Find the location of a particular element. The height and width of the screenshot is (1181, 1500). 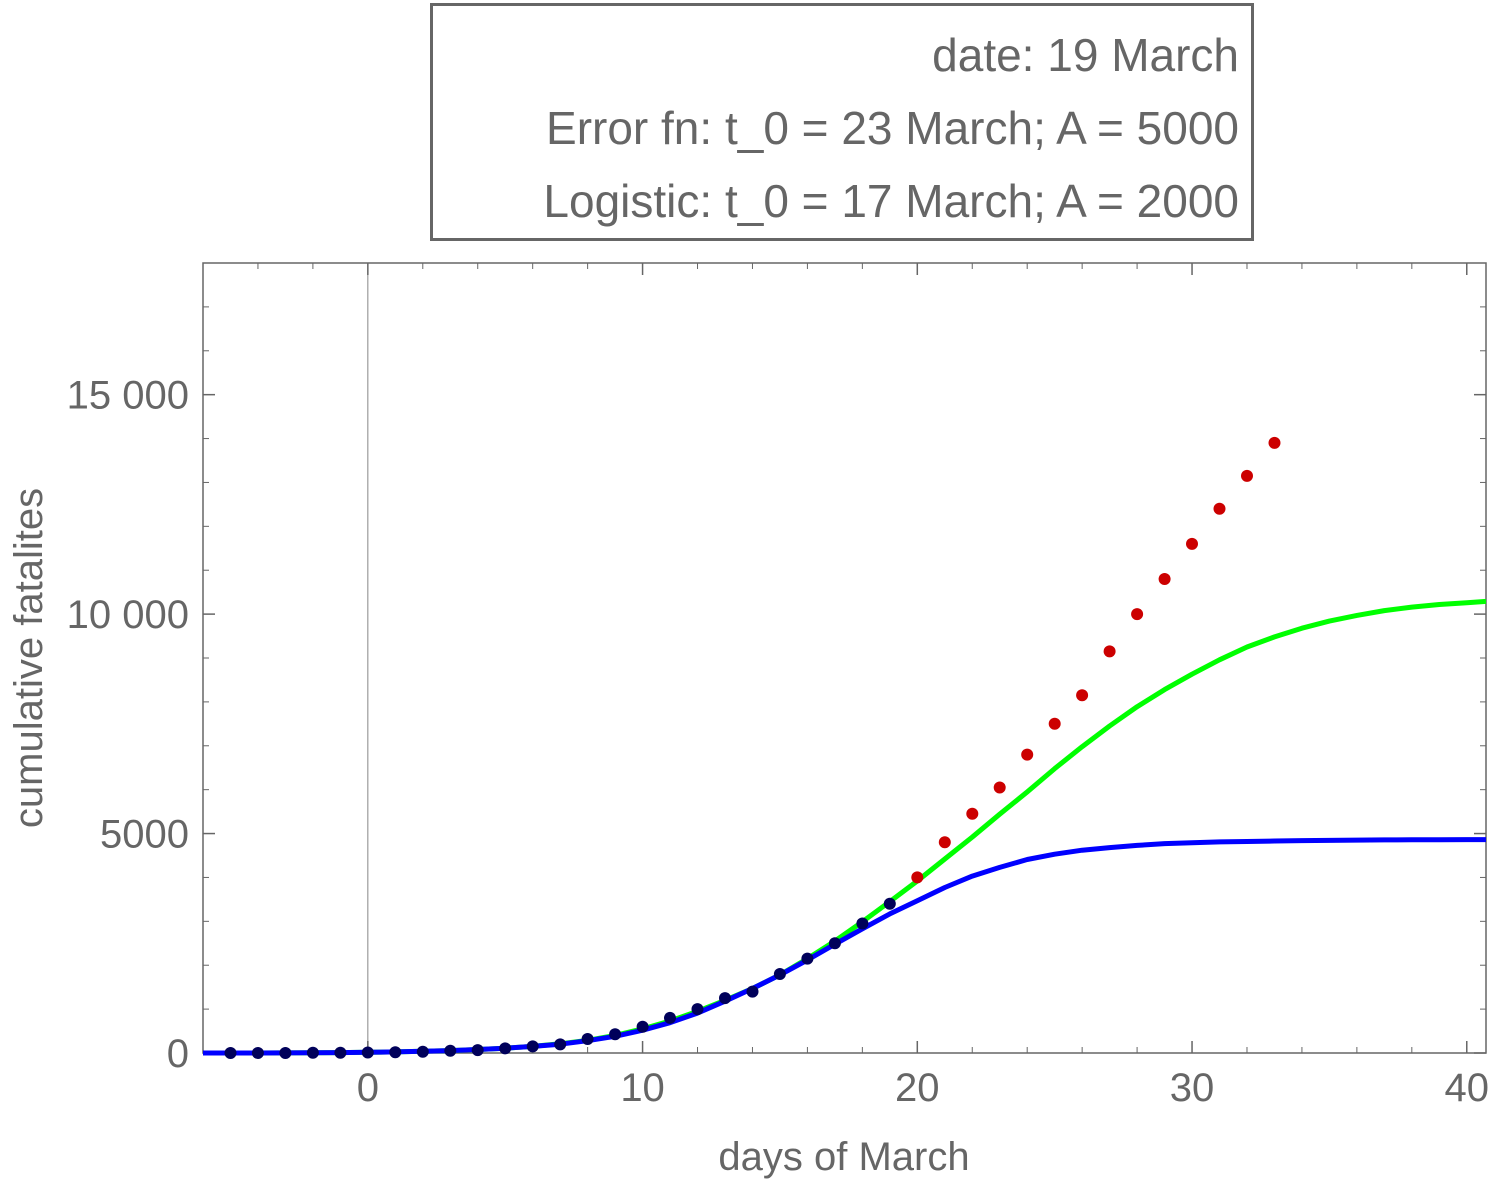

x-axis-title: days of March is located at coordinates (843, 1157).